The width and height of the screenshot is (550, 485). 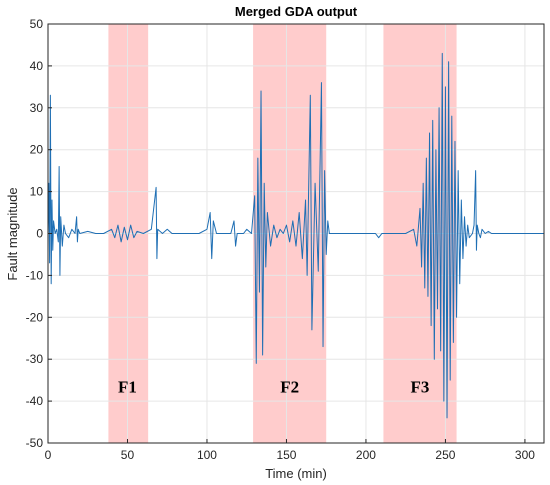 I want to click on y-tick-label: -30, so click(x=35, y=359).